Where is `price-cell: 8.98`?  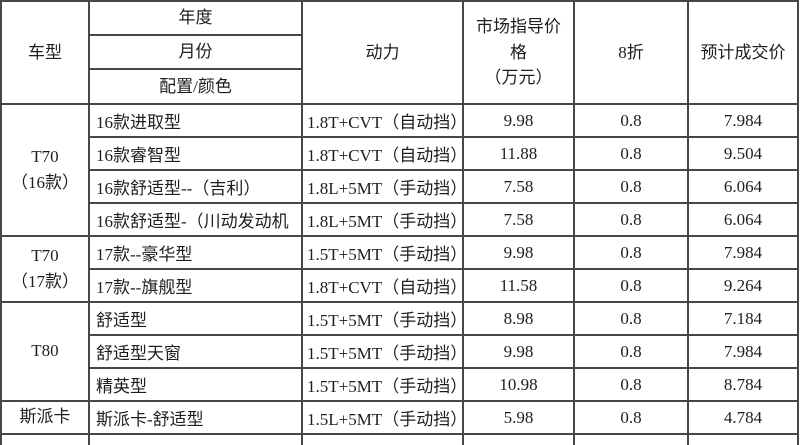 price-cell: 8.98 is located at coordinates (518, 318).